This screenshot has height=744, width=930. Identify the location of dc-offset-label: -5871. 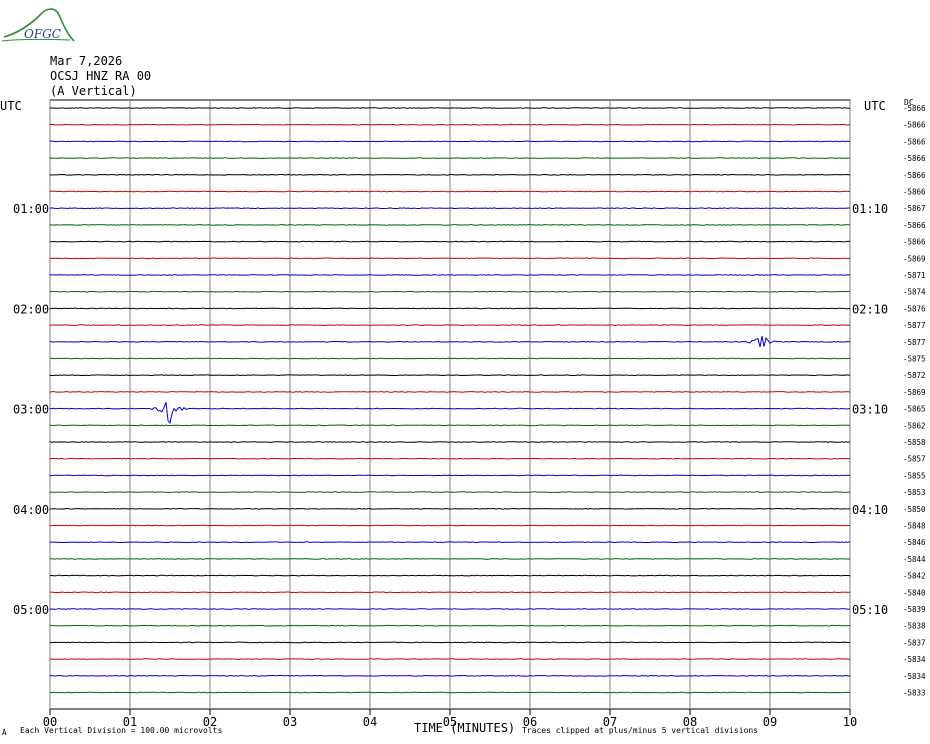
(914, 275).